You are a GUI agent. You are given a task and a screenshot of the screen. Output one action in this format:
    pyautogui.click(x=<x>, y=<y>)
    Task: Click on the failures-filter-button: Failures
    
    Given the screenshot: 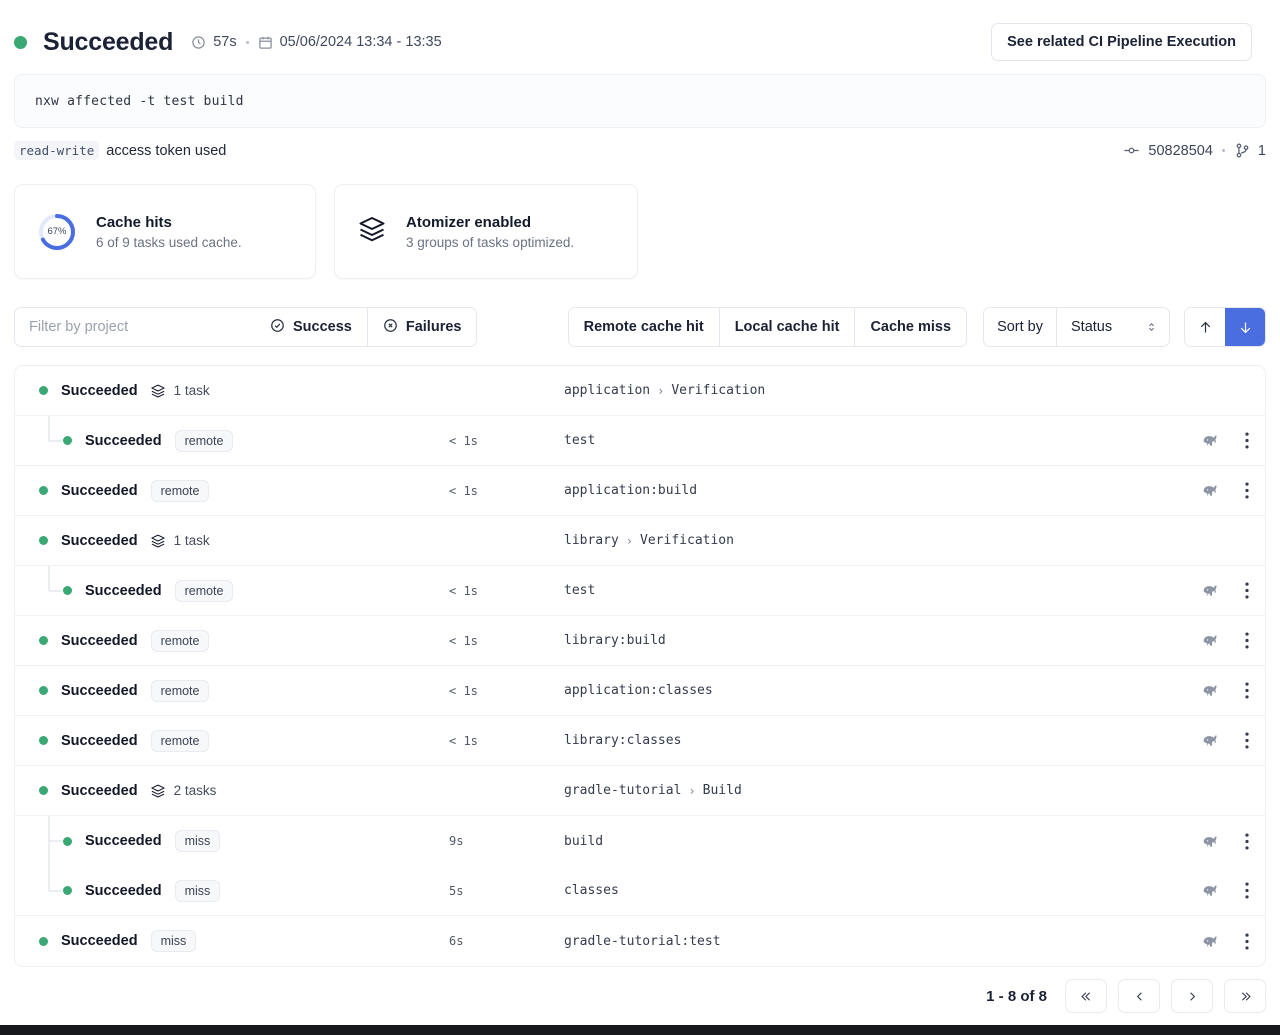 What is the action you would take?
    pyautogui.click(x=422, y=327)
    